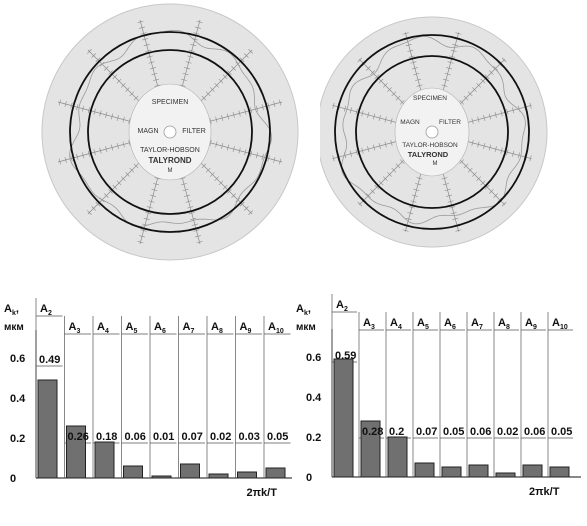 The width and height of the screenshot is (587, 526). I want to click on y-axis-label: Ak,, so click(11, 310).